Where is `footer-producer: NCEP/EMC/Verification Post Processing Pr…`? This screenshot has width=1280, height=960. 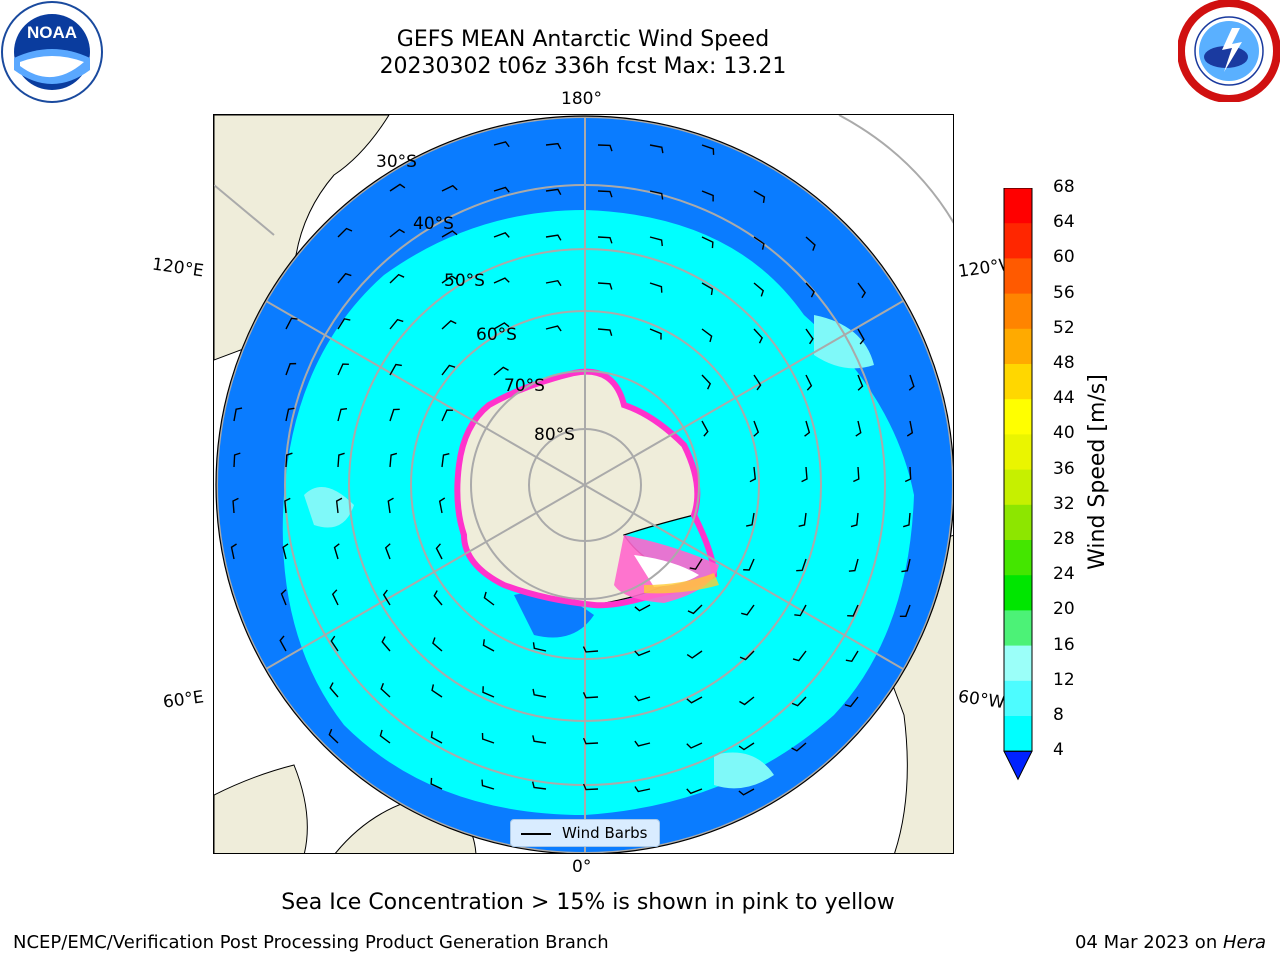 footer-producer: NCEP/EMC/Verification Post Processing Pr… is located at coordinates (311, 942).